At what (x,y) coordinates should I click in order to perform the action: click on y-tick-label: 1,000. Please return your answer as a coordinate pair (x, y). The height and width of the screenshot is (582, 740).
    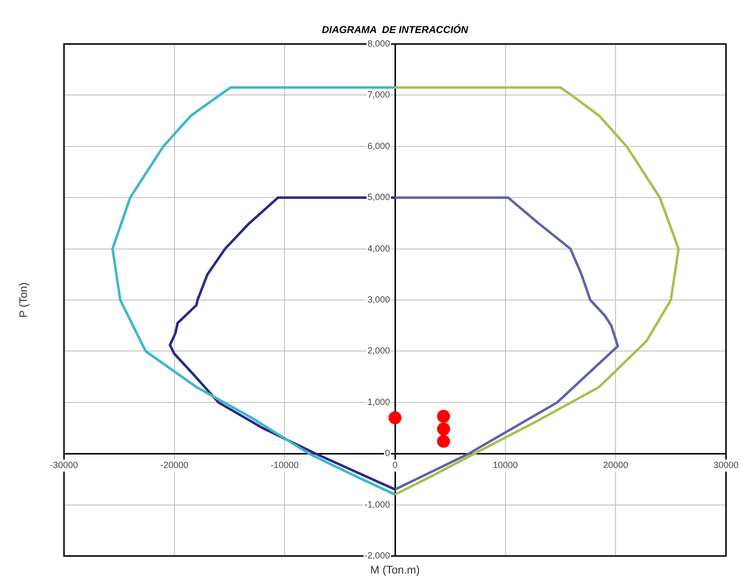
    Looking at the image, I should click on (378, 401).